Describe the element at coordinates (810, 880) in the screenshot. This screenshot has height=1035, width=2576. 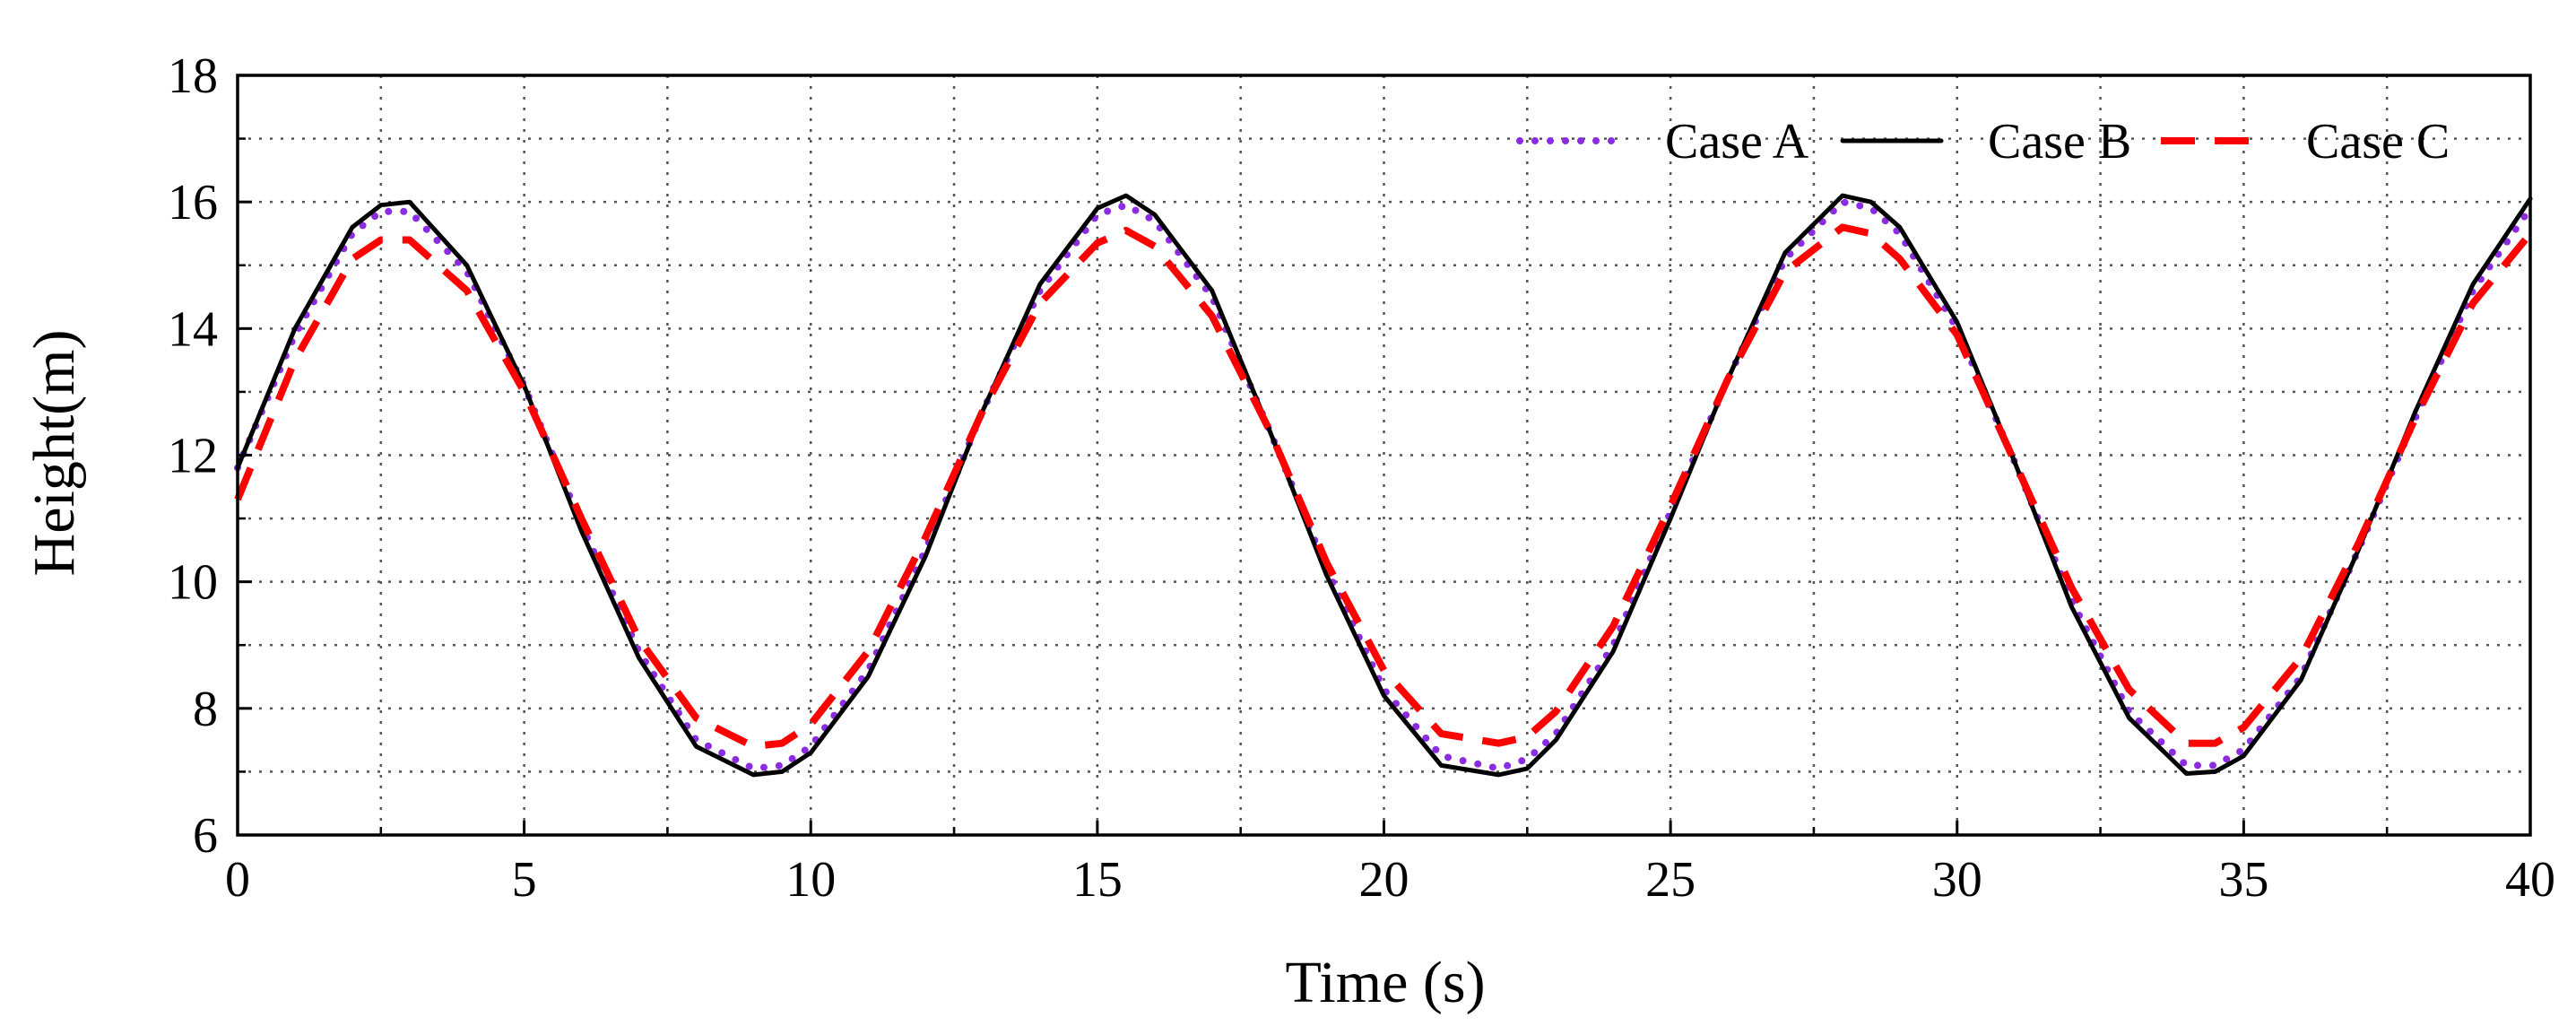
I see `x-tick-label: 10` at that location.